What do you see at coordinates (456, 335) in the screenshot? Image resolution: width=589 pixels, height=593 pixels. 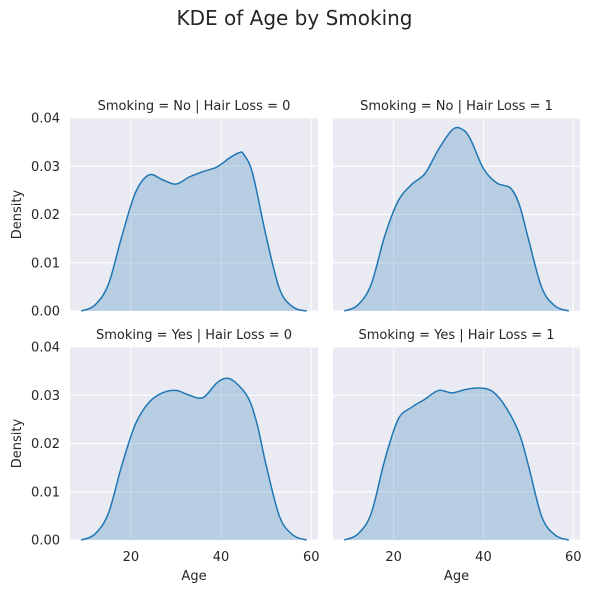 I see `panel-title: Smoking = Yes | Hair Loss = 1` at bounding box center [456, 335].